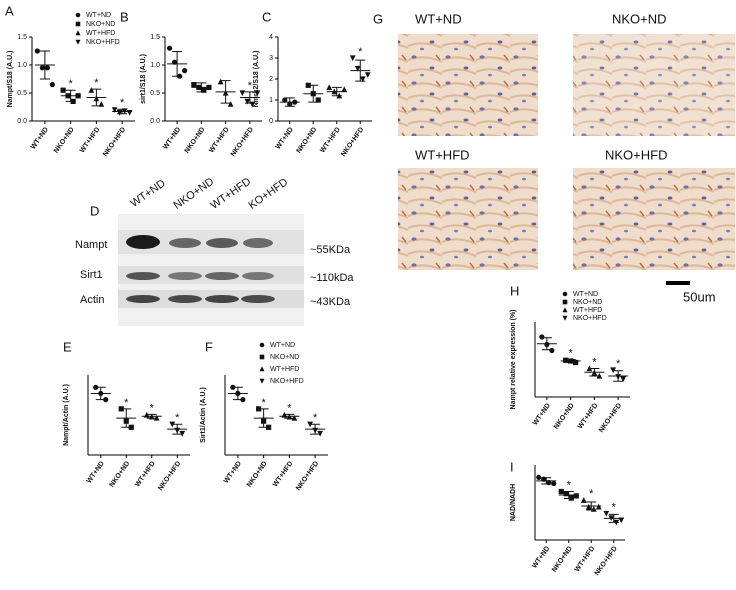 The height and width of the screenshot is (590, 736). What do you see at coordinates (514, 290) in the screenshot?
I see `panel-letter: H` at bounding box center [514, 290].